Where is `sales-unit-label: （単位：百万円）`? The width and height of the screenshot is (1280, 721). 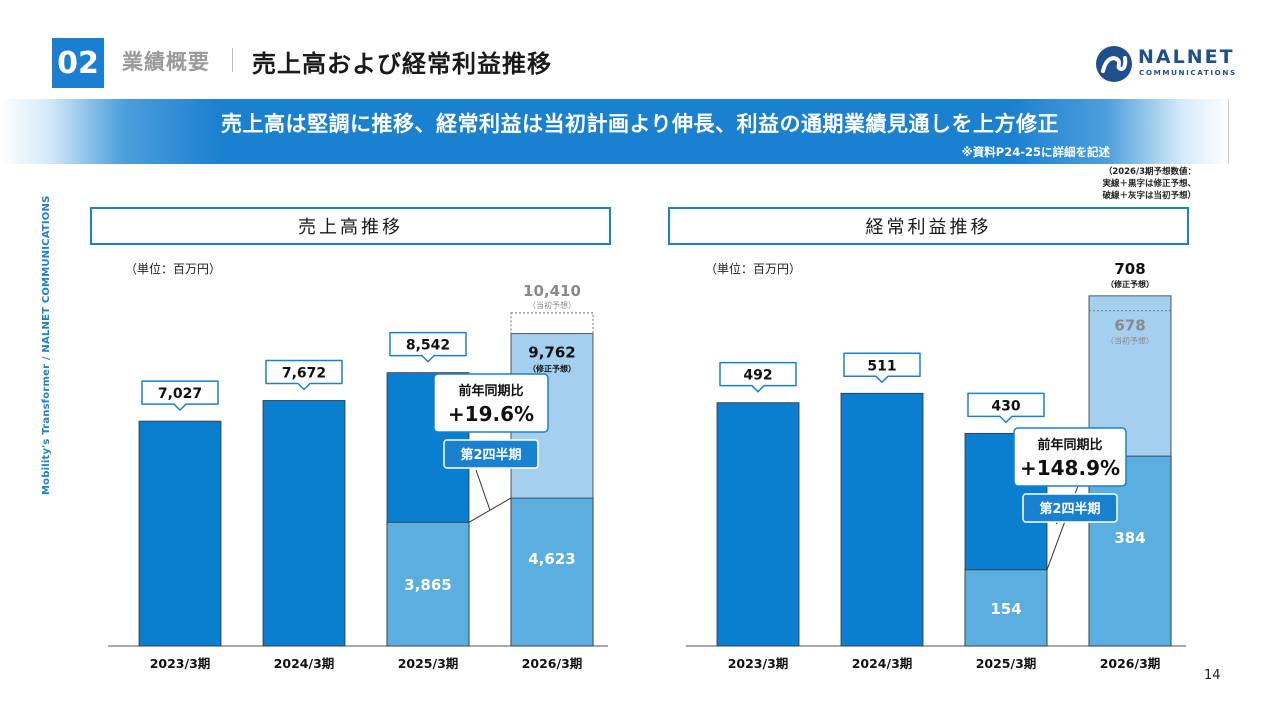
sales-unit-label: （単位：百万円） is located at coordinates (173, 269).